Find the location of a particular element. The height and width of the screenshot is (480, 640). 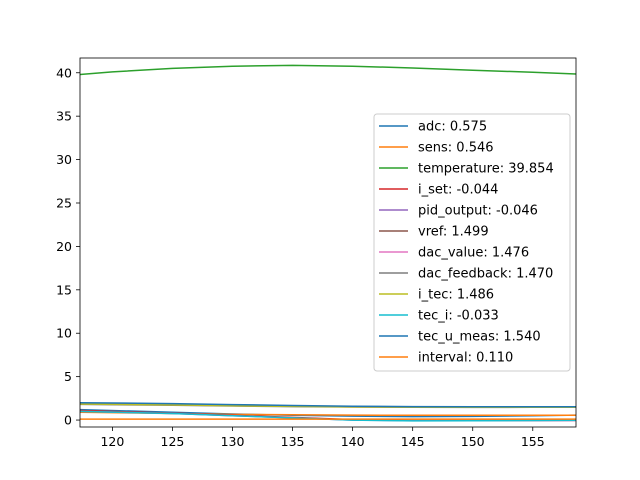

x-tick-label: 135 is located at coordinates (293, 441).